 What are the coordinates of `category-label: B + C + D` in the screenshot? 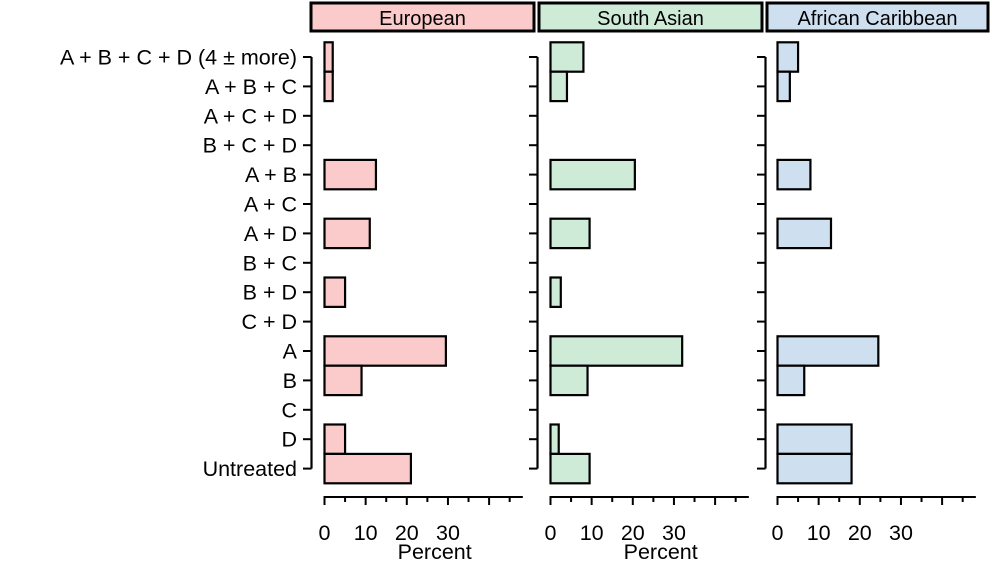 It's located at (250, 146).